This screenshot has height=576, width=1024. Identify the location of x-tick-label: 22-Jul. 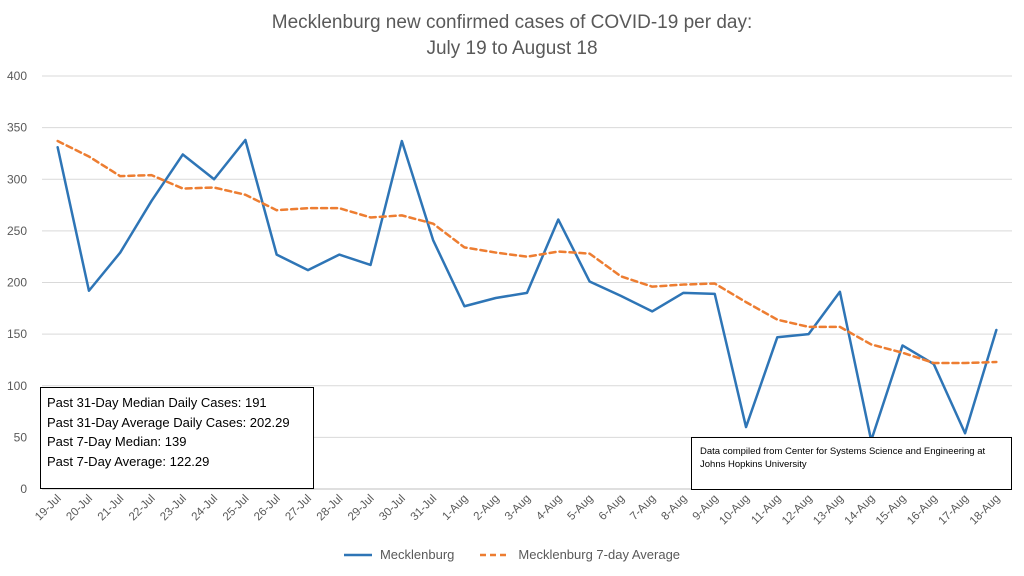
(142, 508).